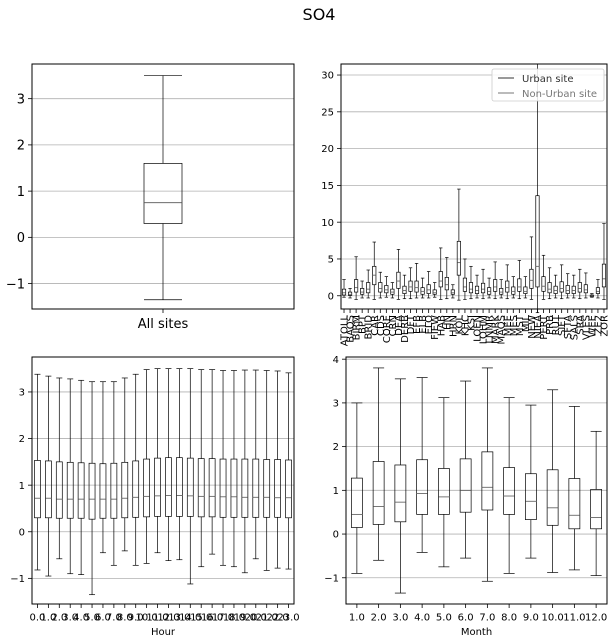  I want to click on x-tick-label: 16.0, so click(212, 618).